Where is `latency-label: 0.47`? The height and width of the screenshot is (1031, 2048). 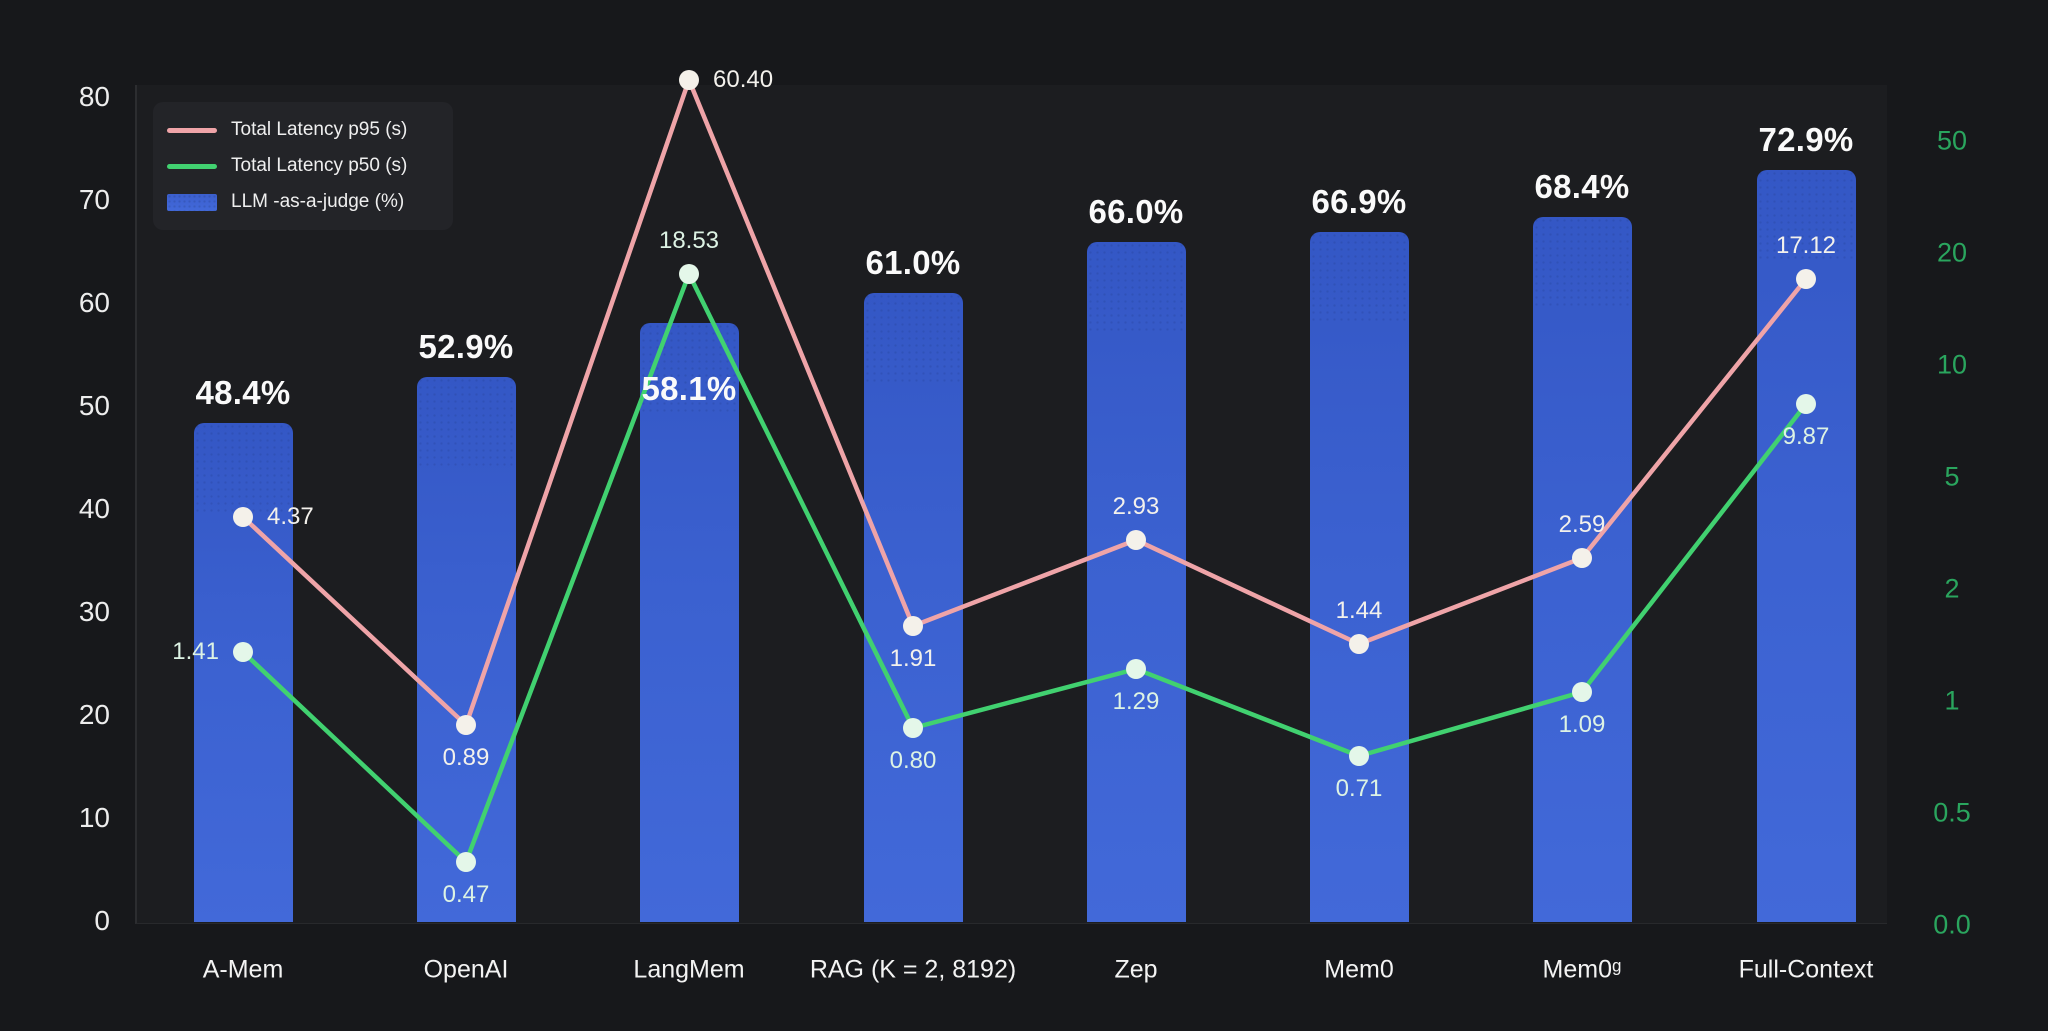
latency-label: 0.47 is located at coordinates (466, 894).